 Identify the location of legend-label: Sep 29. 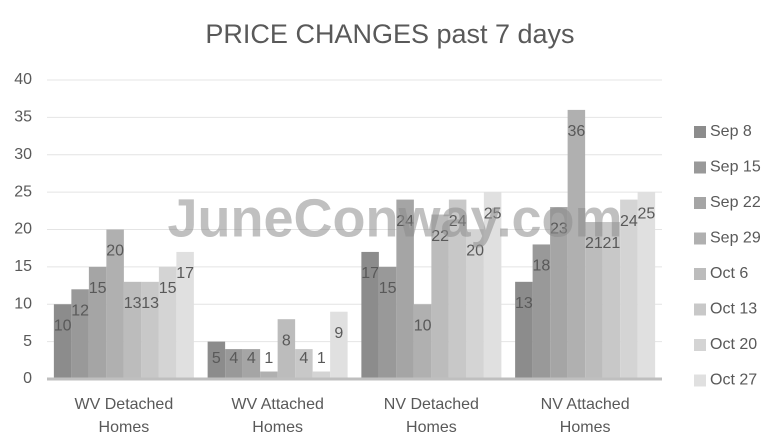
(735, 238).